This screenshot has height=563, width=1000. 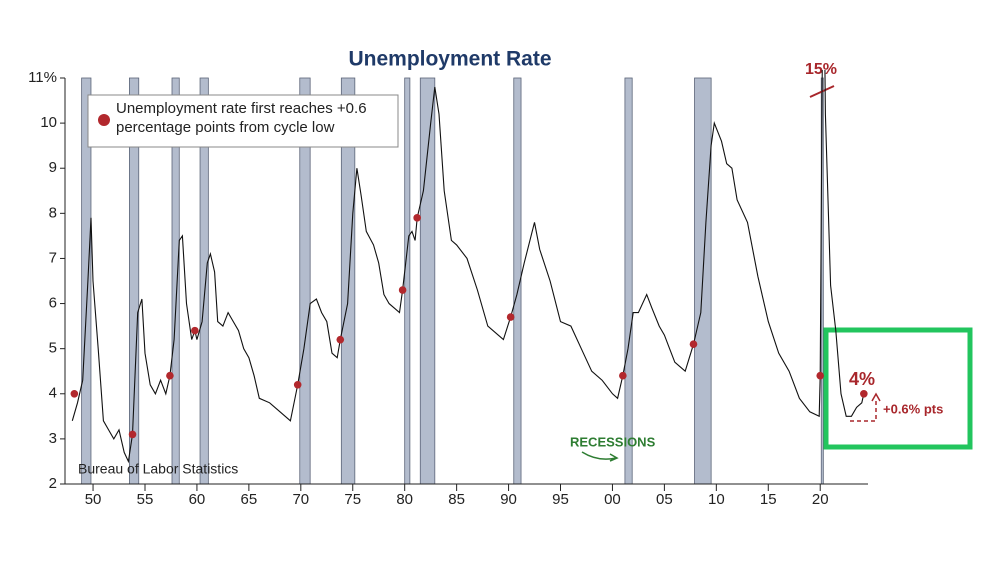 I want to click on annotation-current: 4%, so click(x=862, y=379).